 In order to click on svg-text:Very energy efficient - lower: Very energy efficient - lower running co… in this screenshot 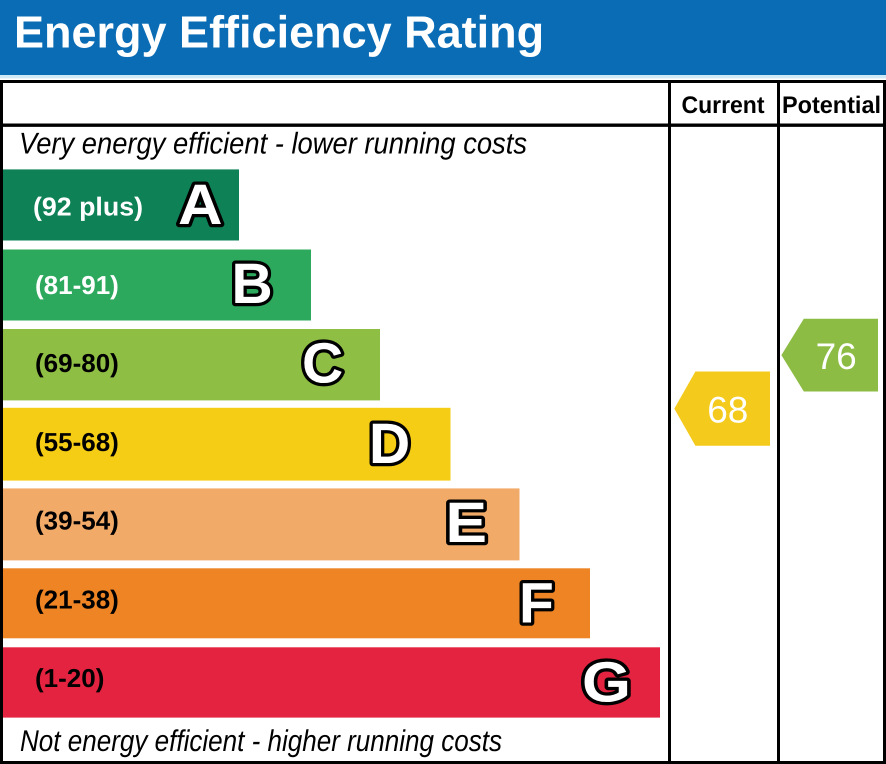, I will do `click(273, 143)`.